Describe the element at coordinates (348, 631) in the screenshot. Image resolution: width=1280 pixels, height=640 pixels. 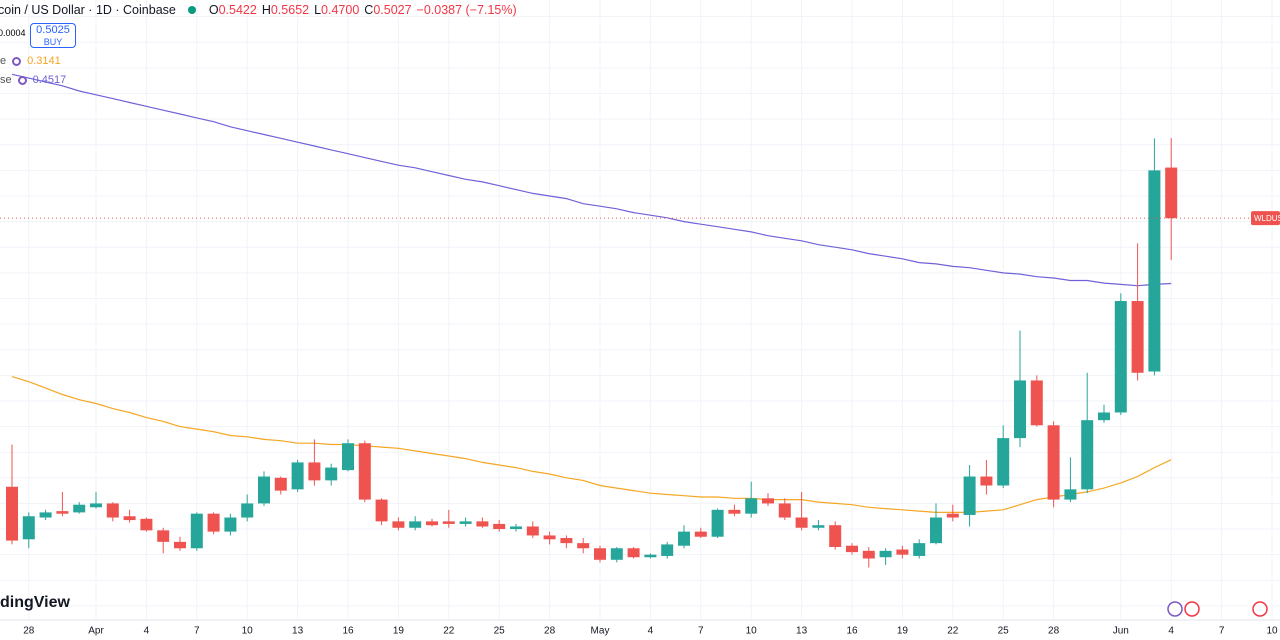
I see `x-tick-label: 16` at that location.